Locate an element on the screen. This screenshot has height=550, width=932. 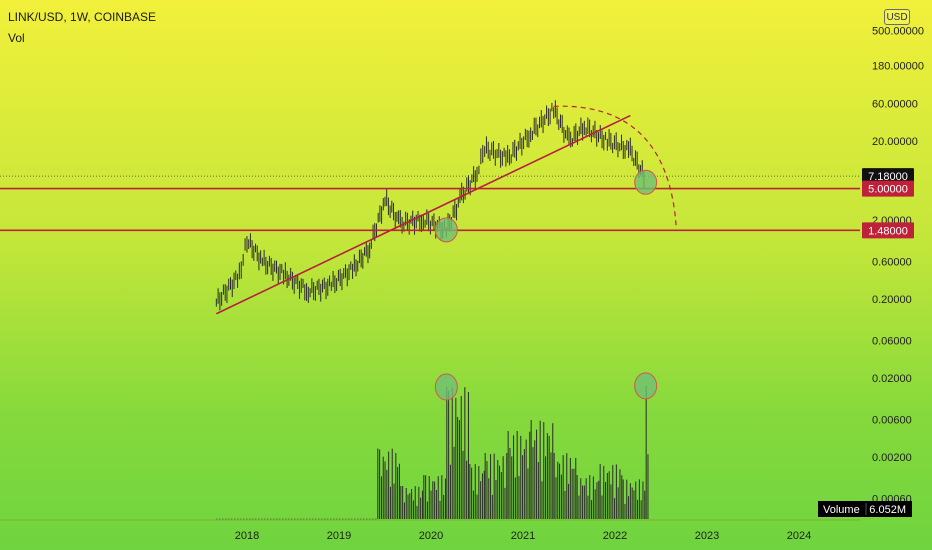
price-tick-label: 0.06000 is located at coordinates (892, 341).